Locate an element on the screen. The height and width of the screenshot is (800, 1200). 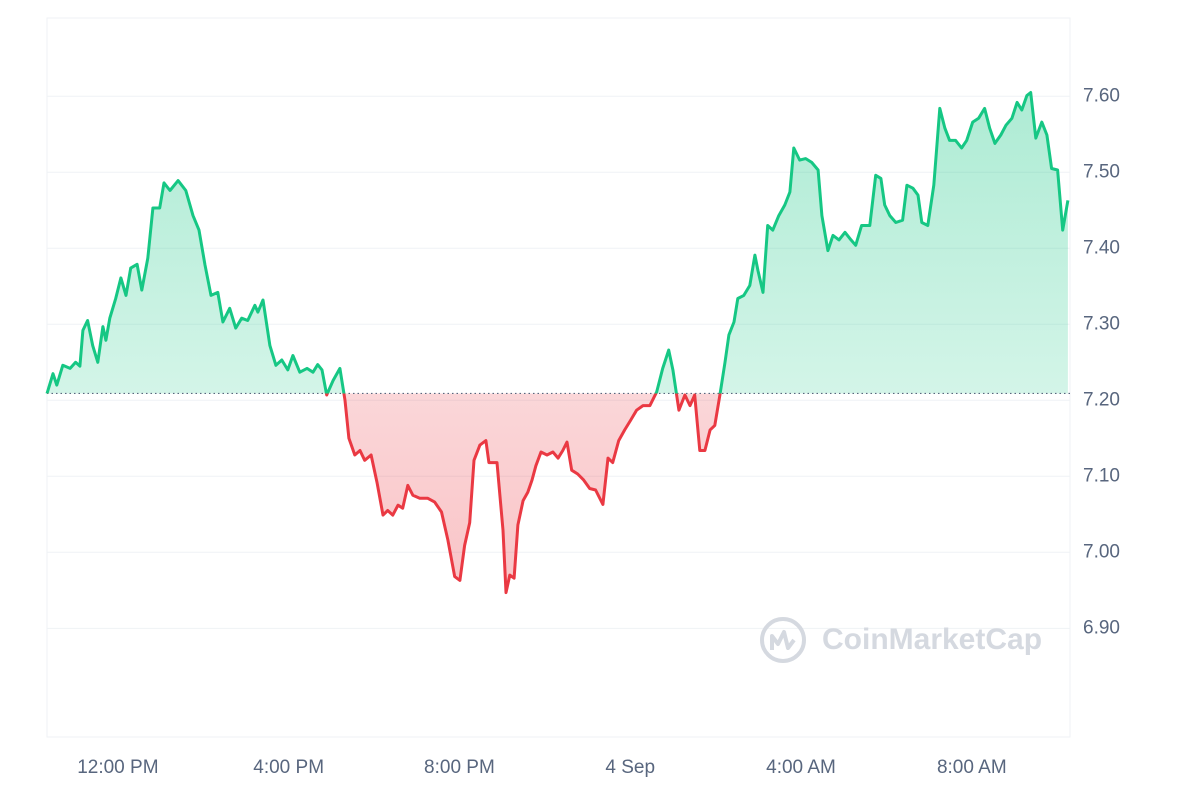
y-tick-label: 6.90 is located at coordinates (1101, 627).